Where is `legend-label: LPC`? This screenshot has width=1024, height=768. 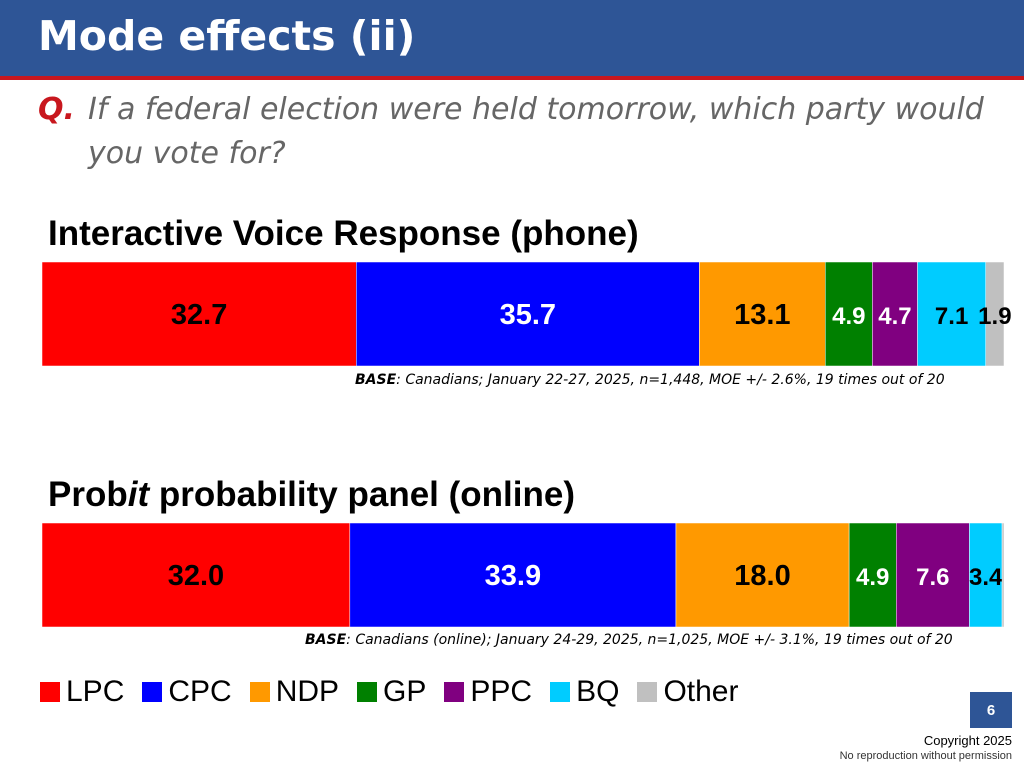
legend-label: LPC is located at coordinates (95, 691).